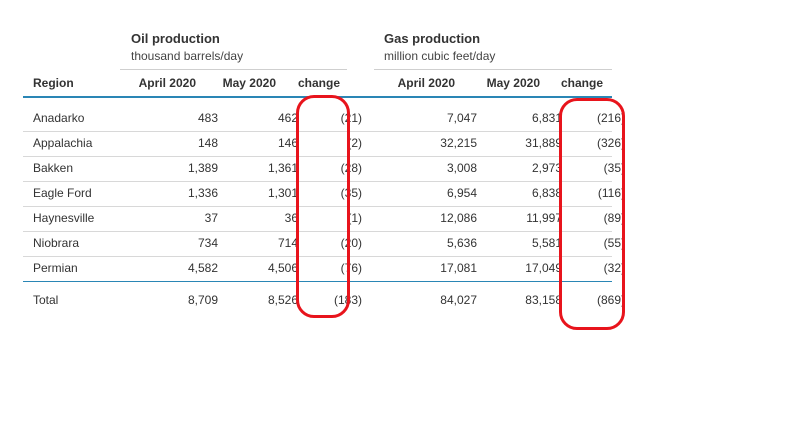 The image size is (797, 436). I want to click on cell-oil-april: 1,389, so click(202, 168).